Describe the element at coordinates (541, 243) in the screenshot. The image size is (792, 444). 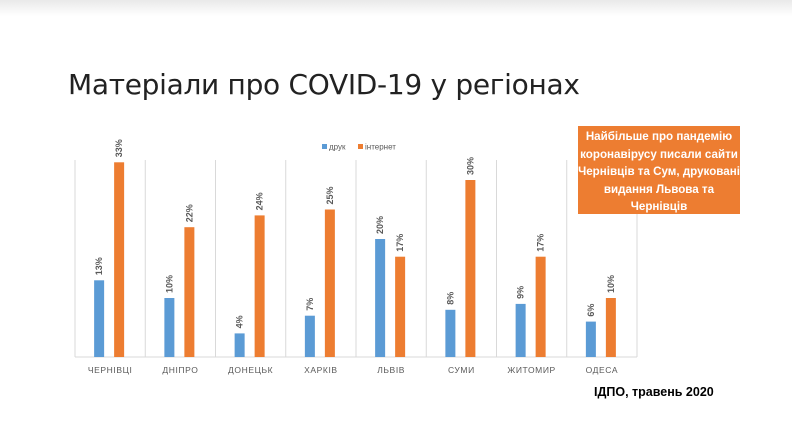
I see `internet-data-label-7: 17%` at that location.